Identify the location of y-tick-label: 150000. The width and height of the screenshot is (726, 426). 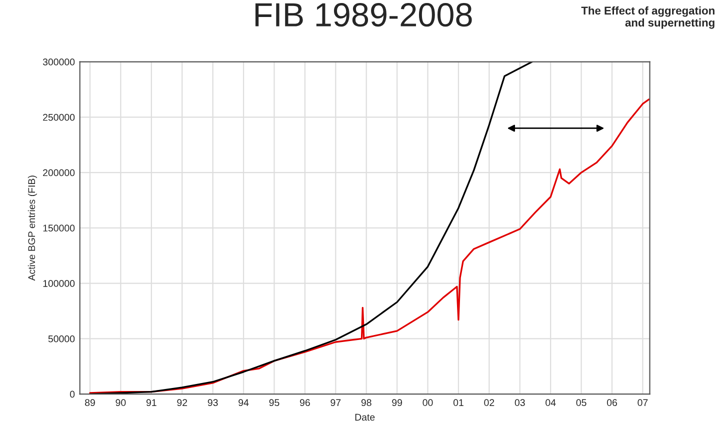
(59, 228).